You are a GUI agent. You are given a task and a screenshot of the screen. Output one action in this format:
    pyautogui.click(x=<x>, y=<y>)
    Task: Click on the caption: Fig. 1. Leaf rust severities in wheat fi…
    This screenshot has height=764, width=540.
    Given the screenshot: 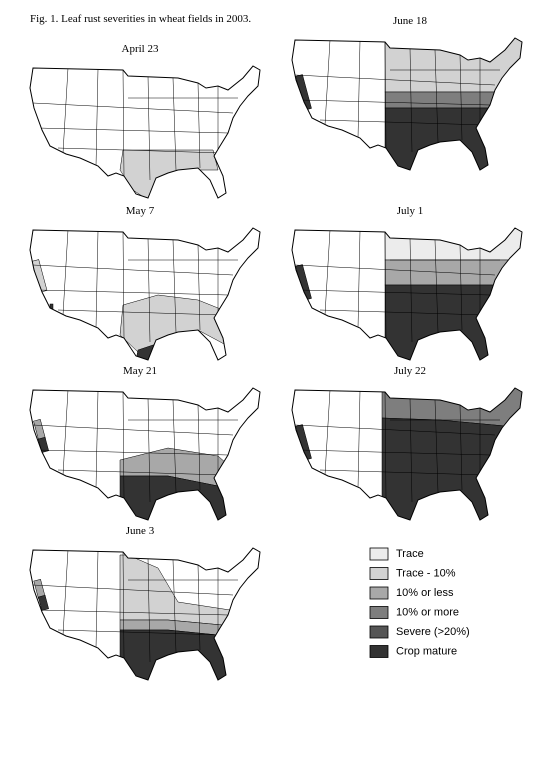 What is the action you would take?
    pyautogui.click(x=140, y=19)
    